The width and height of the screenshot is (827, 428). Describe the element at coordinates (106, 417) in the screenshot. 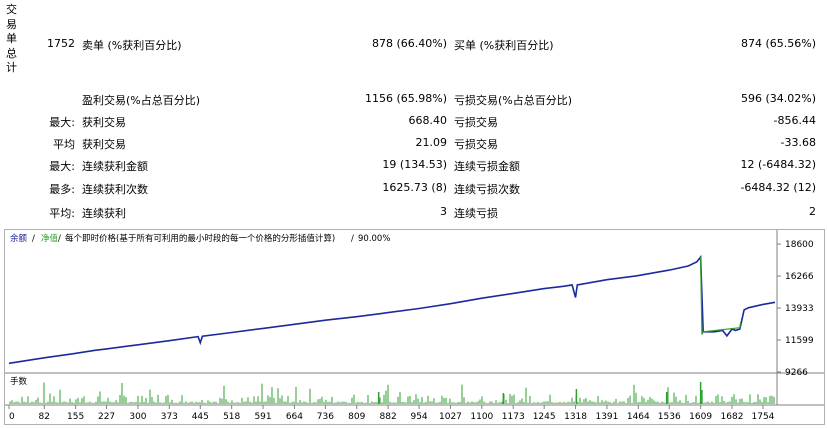

I see `x-tick-label: 227` at that location.